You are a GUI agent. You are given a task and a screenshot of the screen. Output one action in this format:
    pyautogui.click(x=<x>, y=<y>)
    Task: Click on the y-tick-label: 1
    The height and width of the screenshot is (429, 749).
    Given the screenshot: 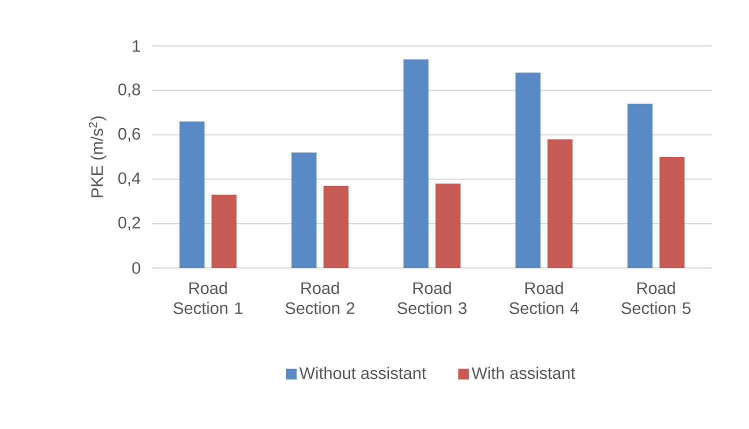 What is the action you would take?
    pyautogui.click(x=136, y=46)
    